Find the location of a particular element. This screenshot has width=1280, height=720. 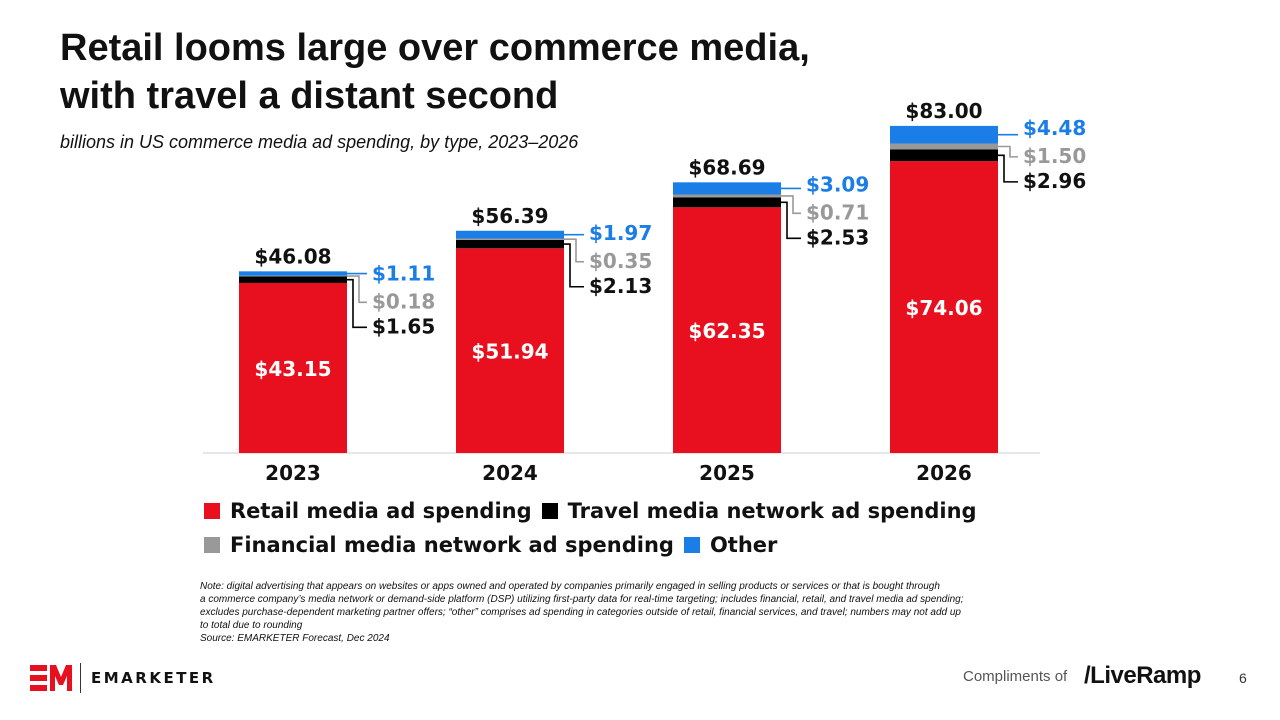

title-line-1: Retail looms large over commerce media, is located at coordinates (435, 48).